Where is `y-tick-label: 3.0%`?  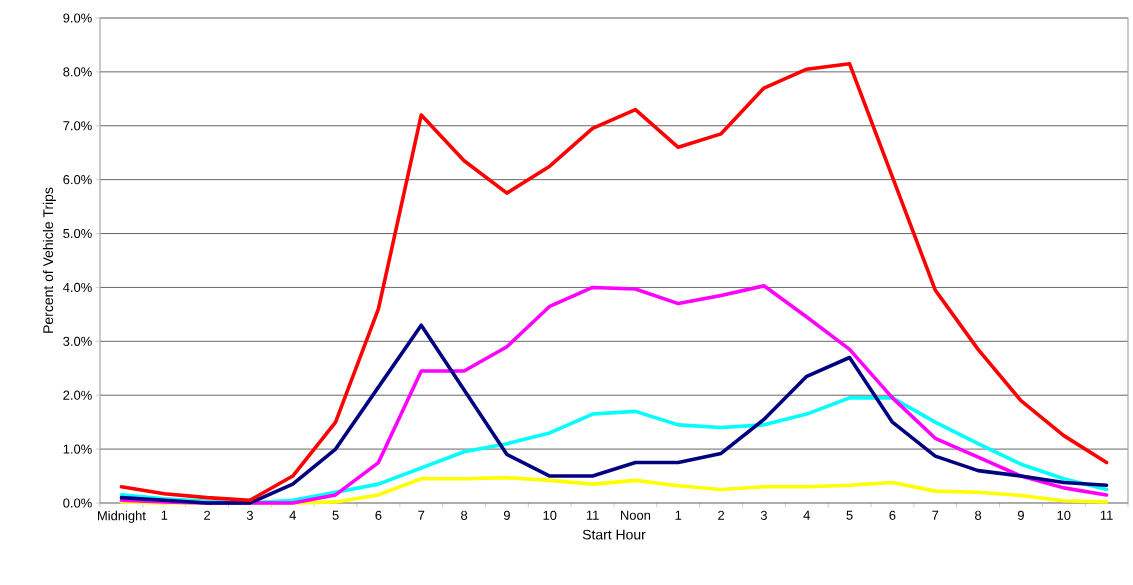 y-tick-label: 3.0% is located at coordinates (77, 341).